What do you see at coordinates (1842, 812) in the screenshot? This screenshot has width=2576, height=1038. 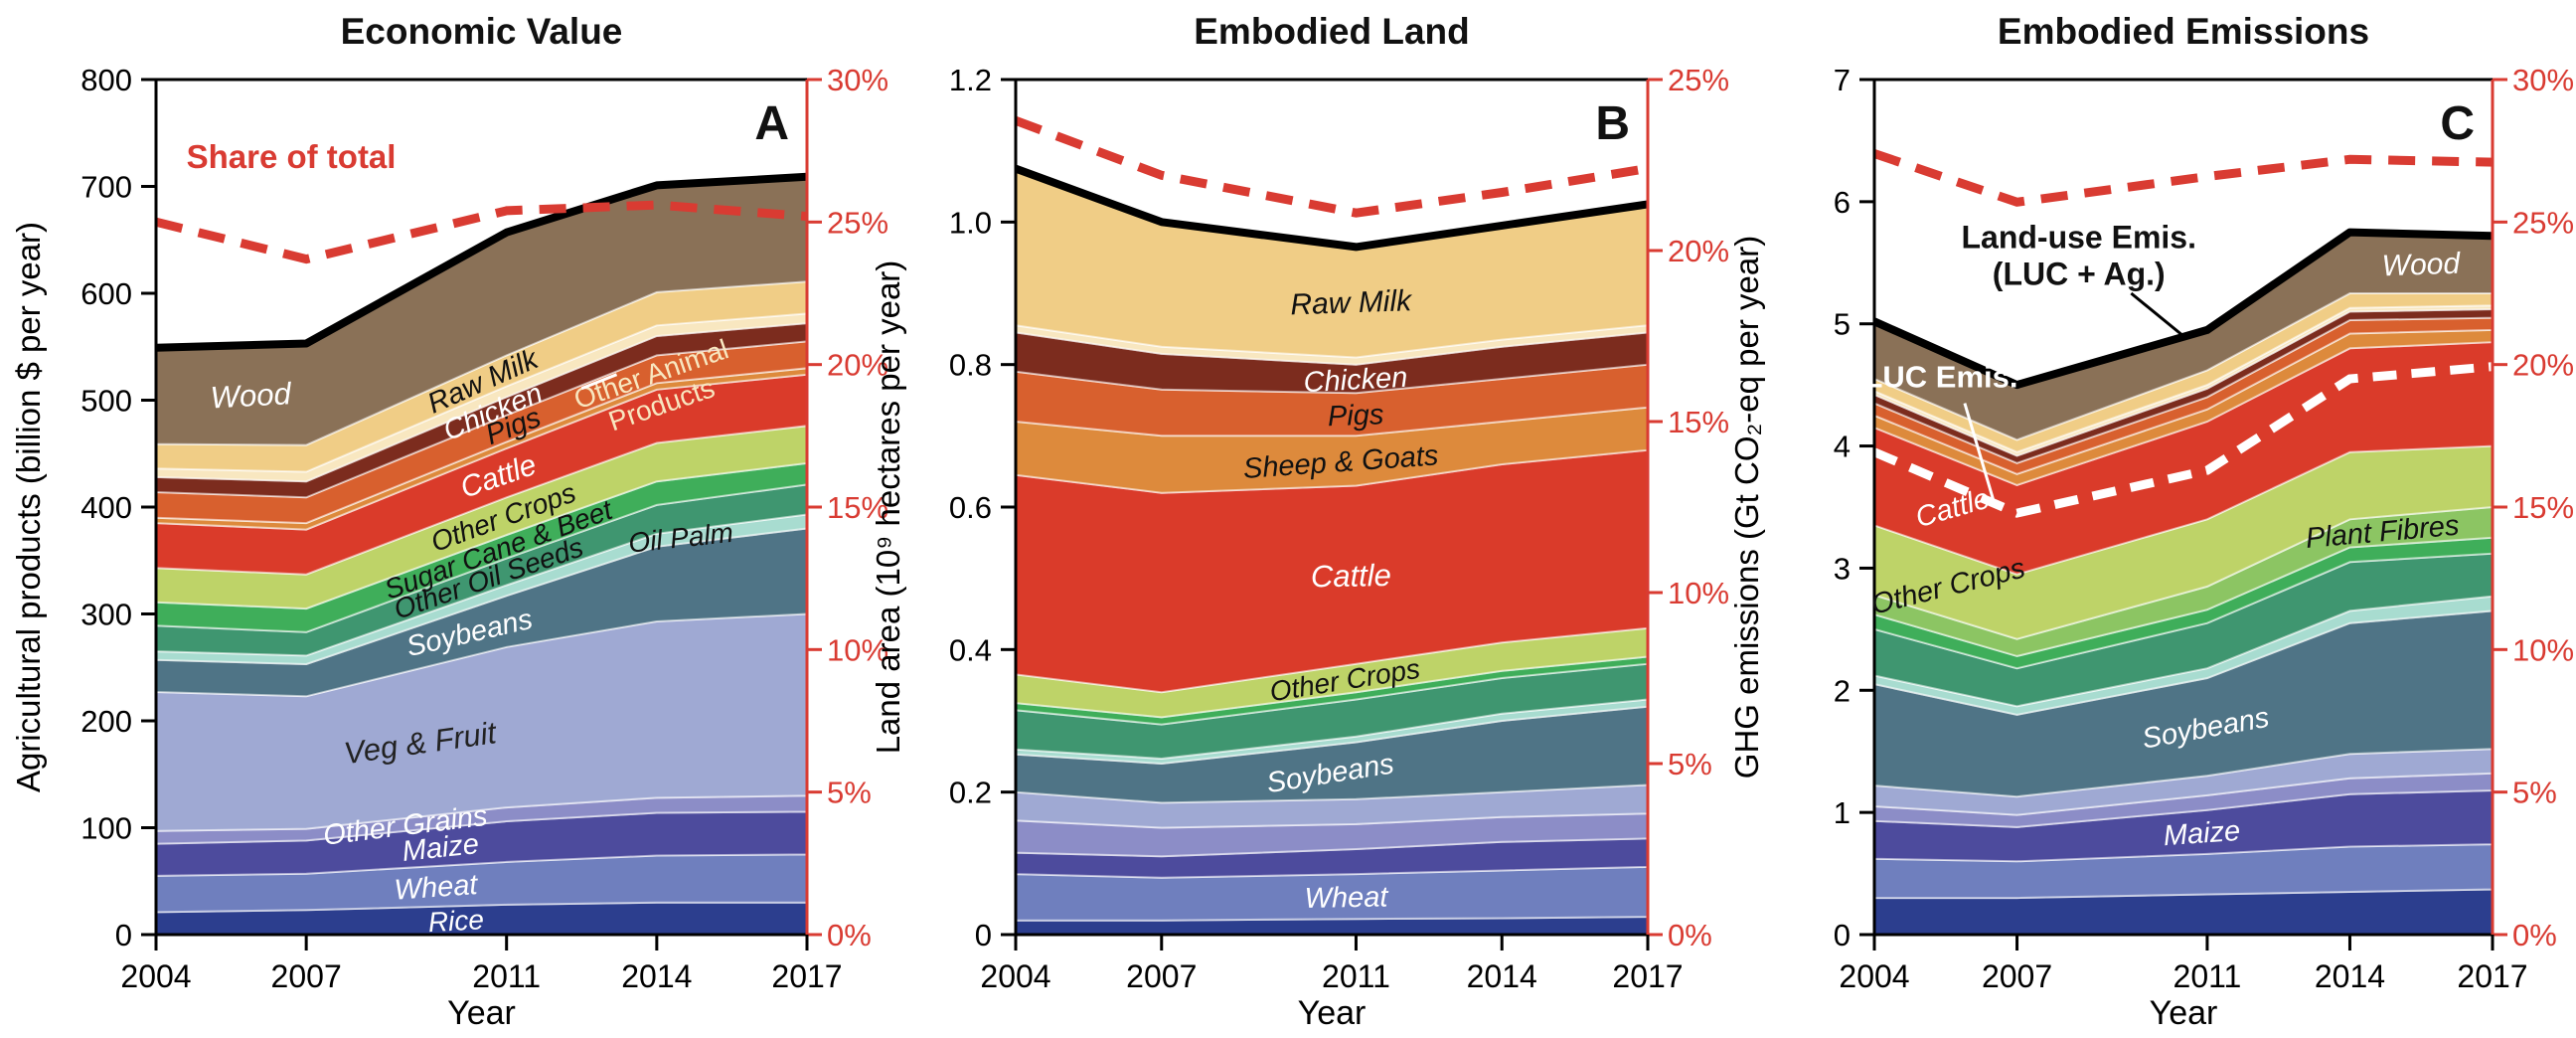 I see `left-tick-label: 1` at bounding box center [1842, 812].